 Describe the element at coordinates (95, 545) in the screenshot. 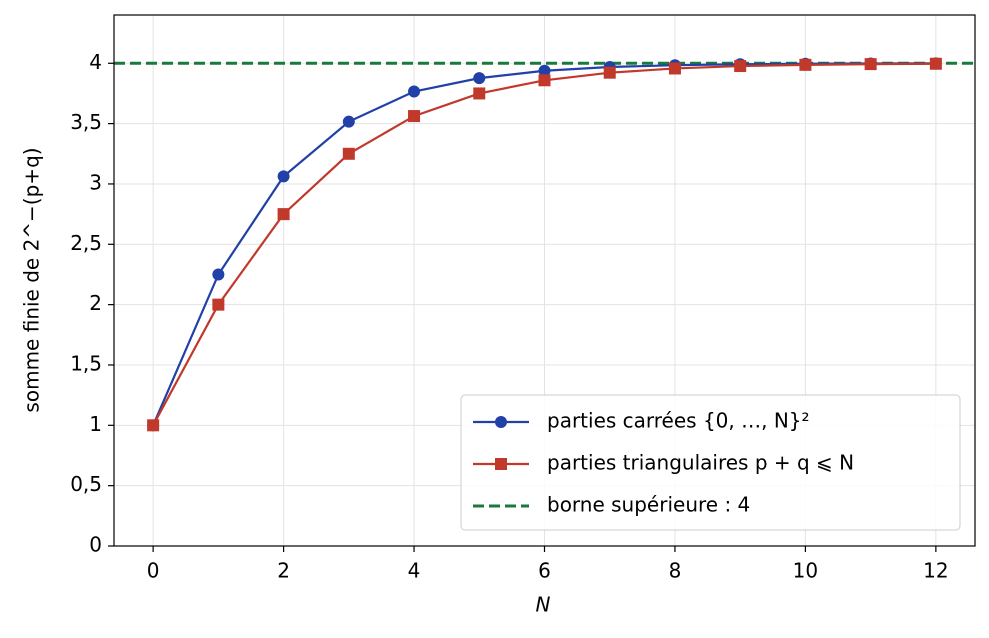

I see `y-tick-label: 0` at that location.